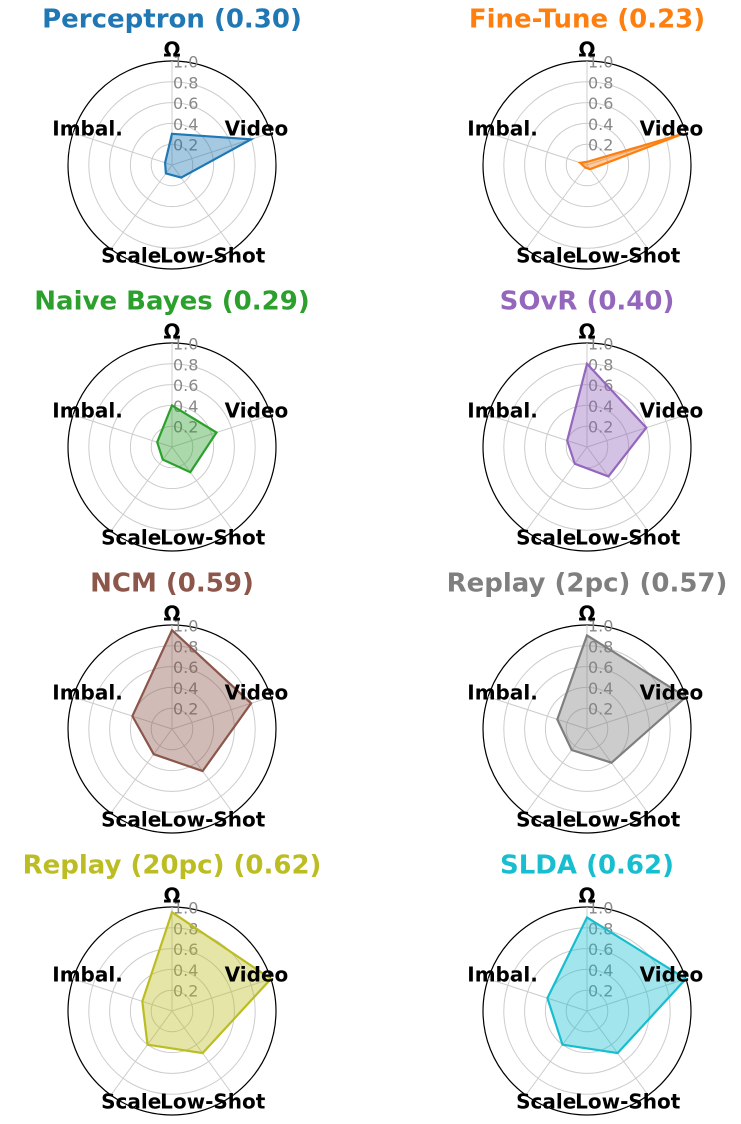  I want to click on chart-title: Replay (2pc) (0.57), so click(587, 584).